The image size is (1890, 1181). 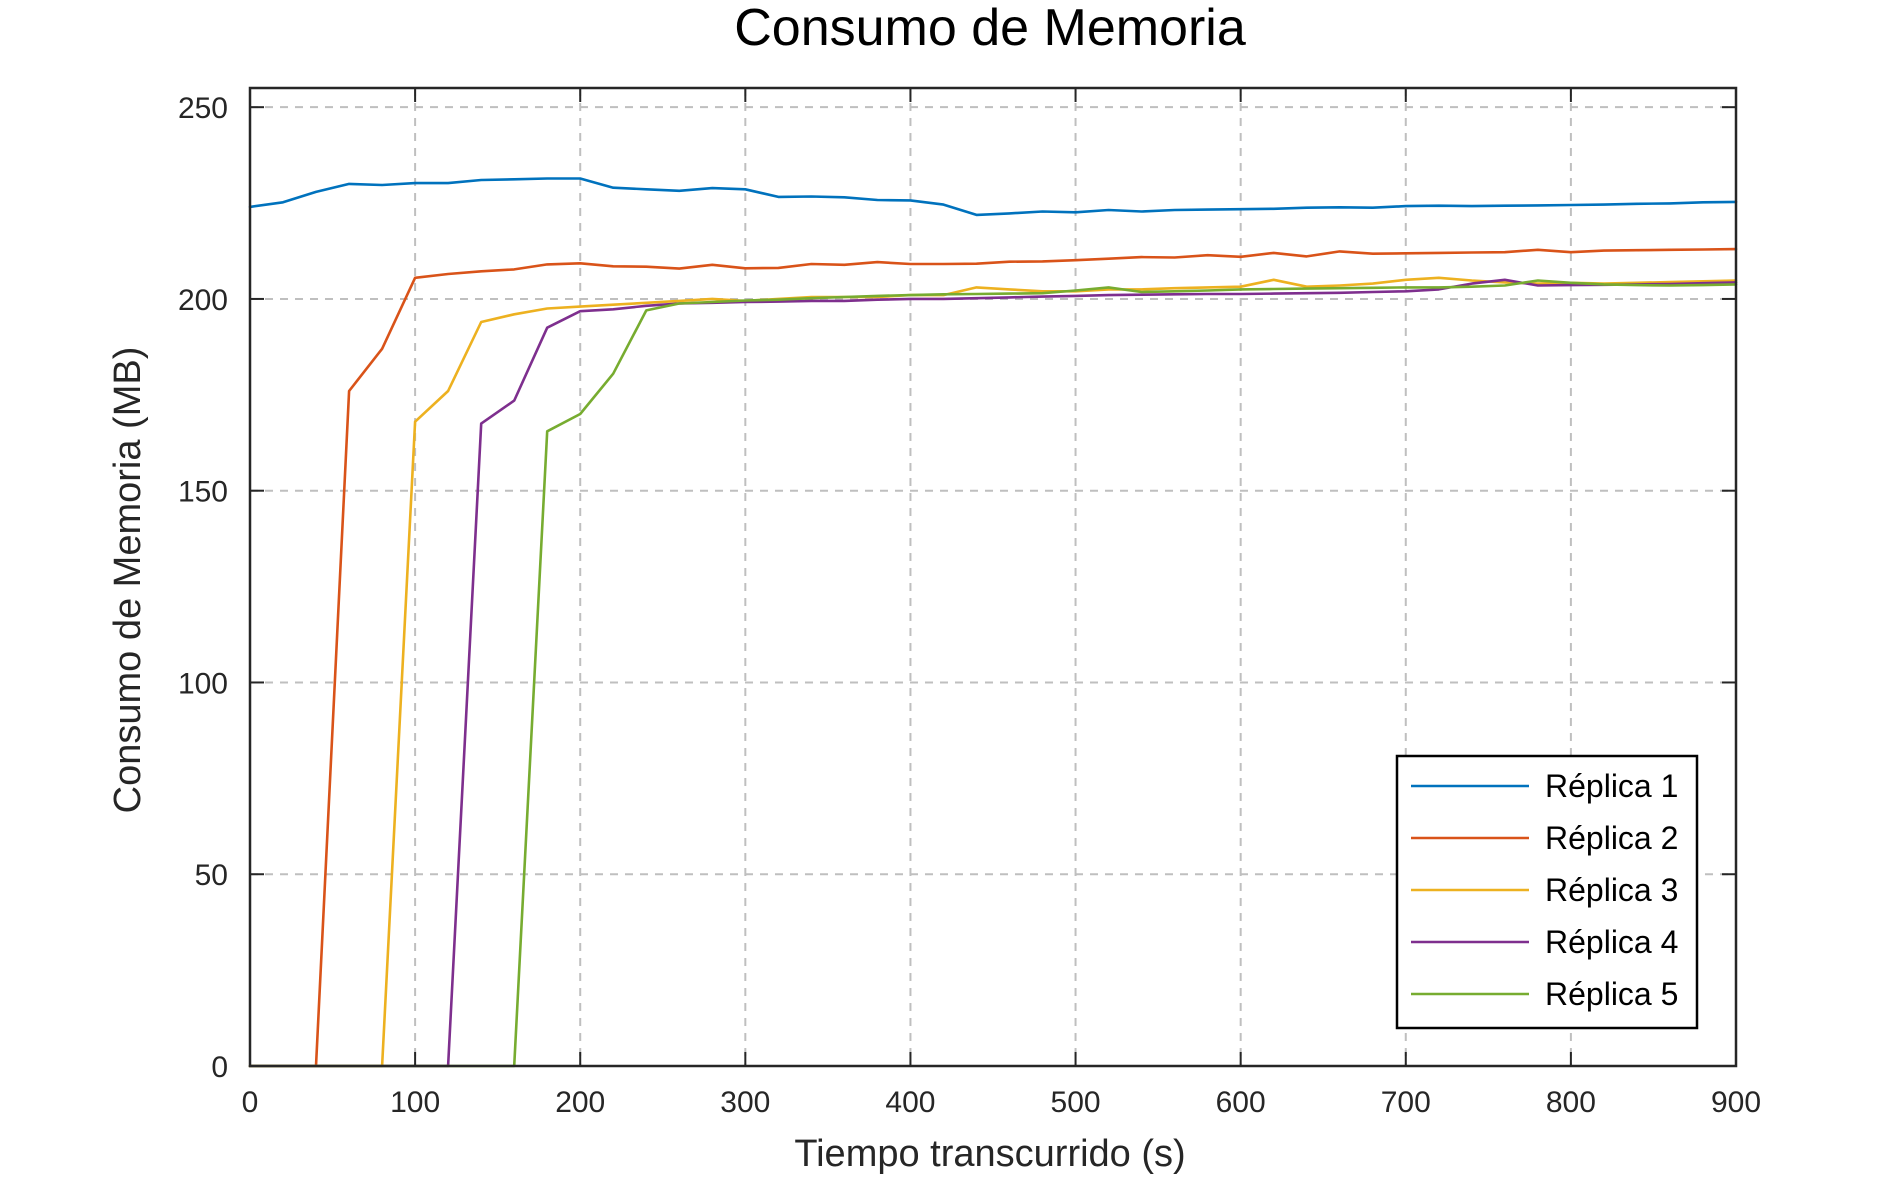 What do you see at coordinates (1611, 786) in the screenshot?
I see `legend-label-1: Réplica 1` at bounding box center [1611, 786].